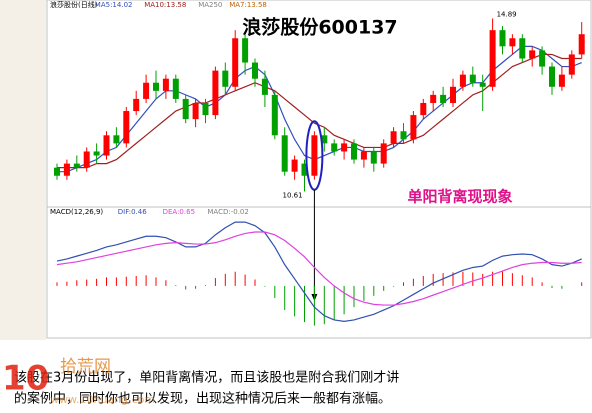  I want to click on left-strip, so click(23, 170).